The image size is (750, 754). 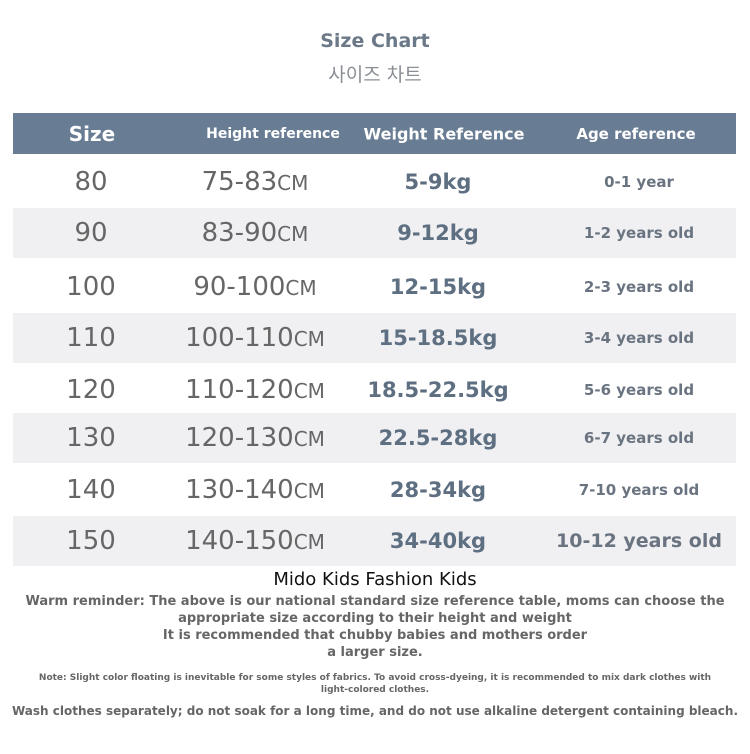 I want to click on age-cell: 5-6 years old, so click(x=639, y=390).